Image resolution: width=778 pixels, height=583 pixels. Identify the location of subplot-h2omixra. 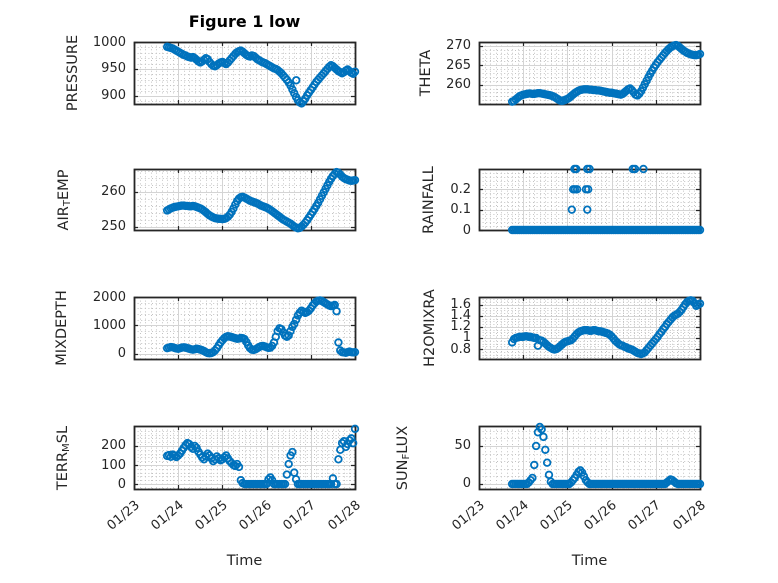
(589, 328).